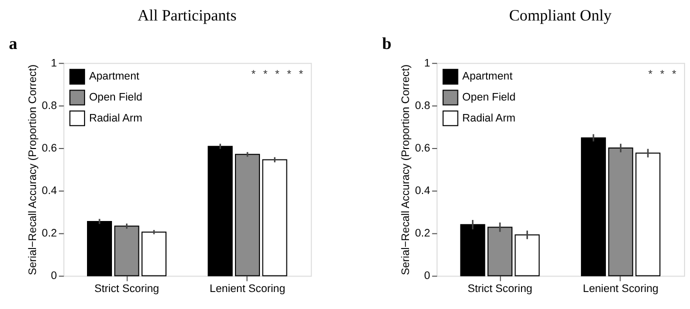 Image resolution: width=690 pixels, height=309 pixels. I want to click on chart-title: Compliant Only, so click(560, 15).